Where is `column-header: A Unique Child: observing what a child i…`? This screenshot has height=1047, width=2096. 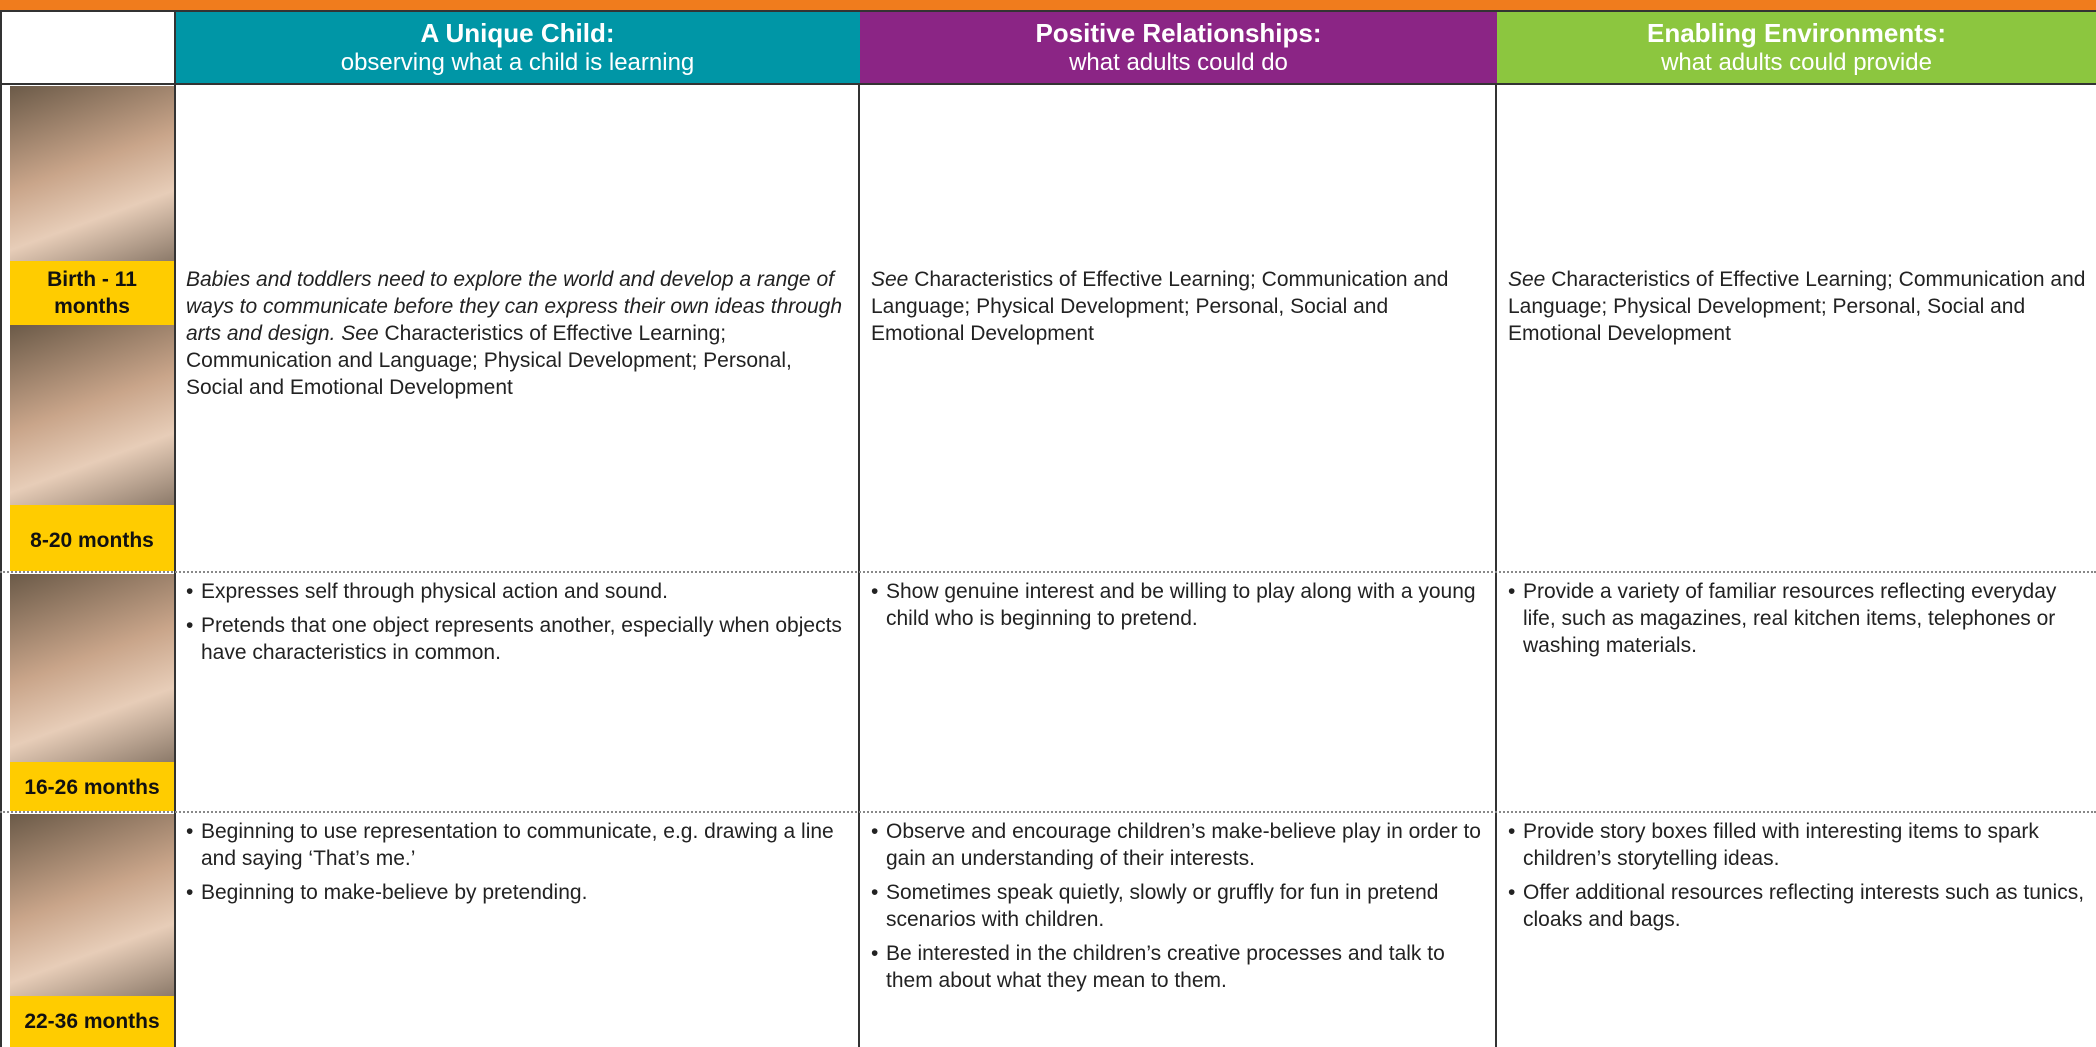
column-header: A Unique Child: observing what a child i… is located at coordinates (517, 48).